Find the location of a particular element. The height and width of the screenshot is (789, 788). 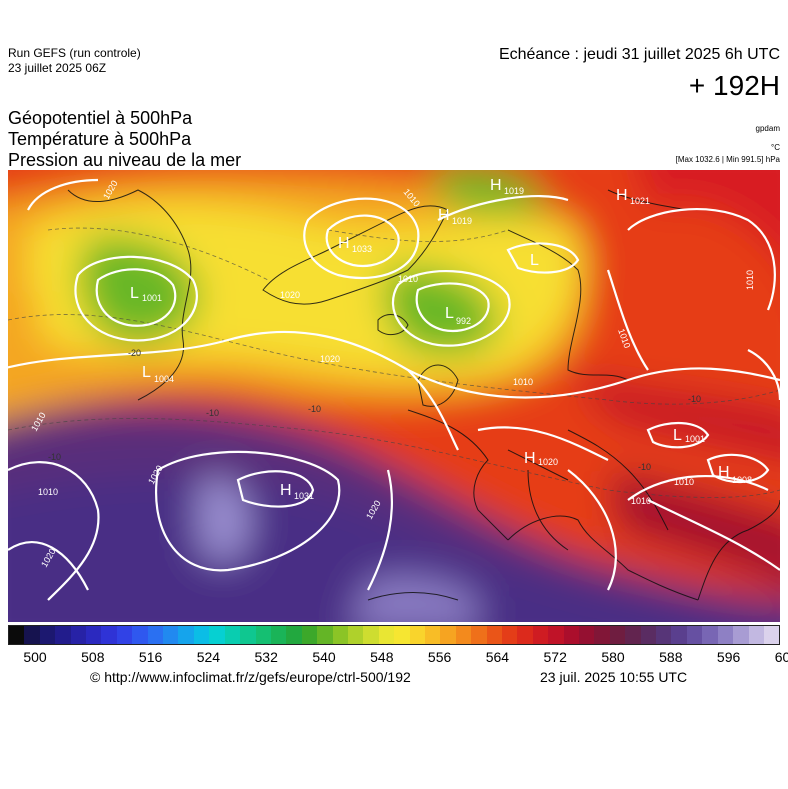

pressure-range: [Max 1032.6 | Min 991.5] hPa is located at coordinates (727, 159).